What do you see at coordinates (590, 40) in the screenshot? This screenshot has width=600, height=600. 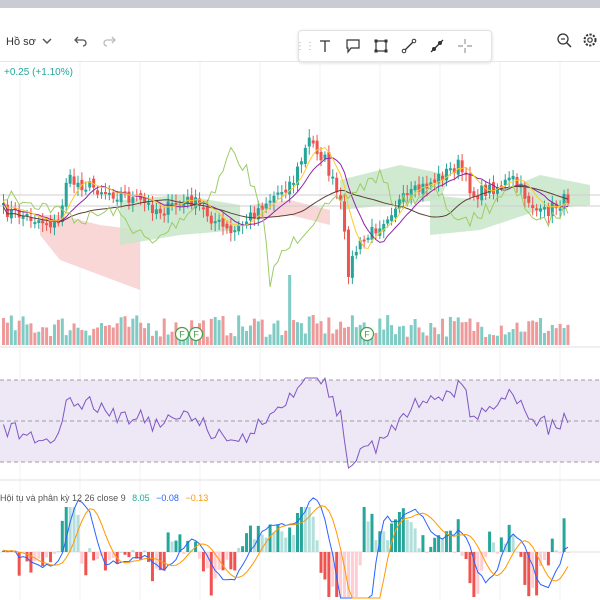 I see `gear-icon` at bounding box center [590, 40].